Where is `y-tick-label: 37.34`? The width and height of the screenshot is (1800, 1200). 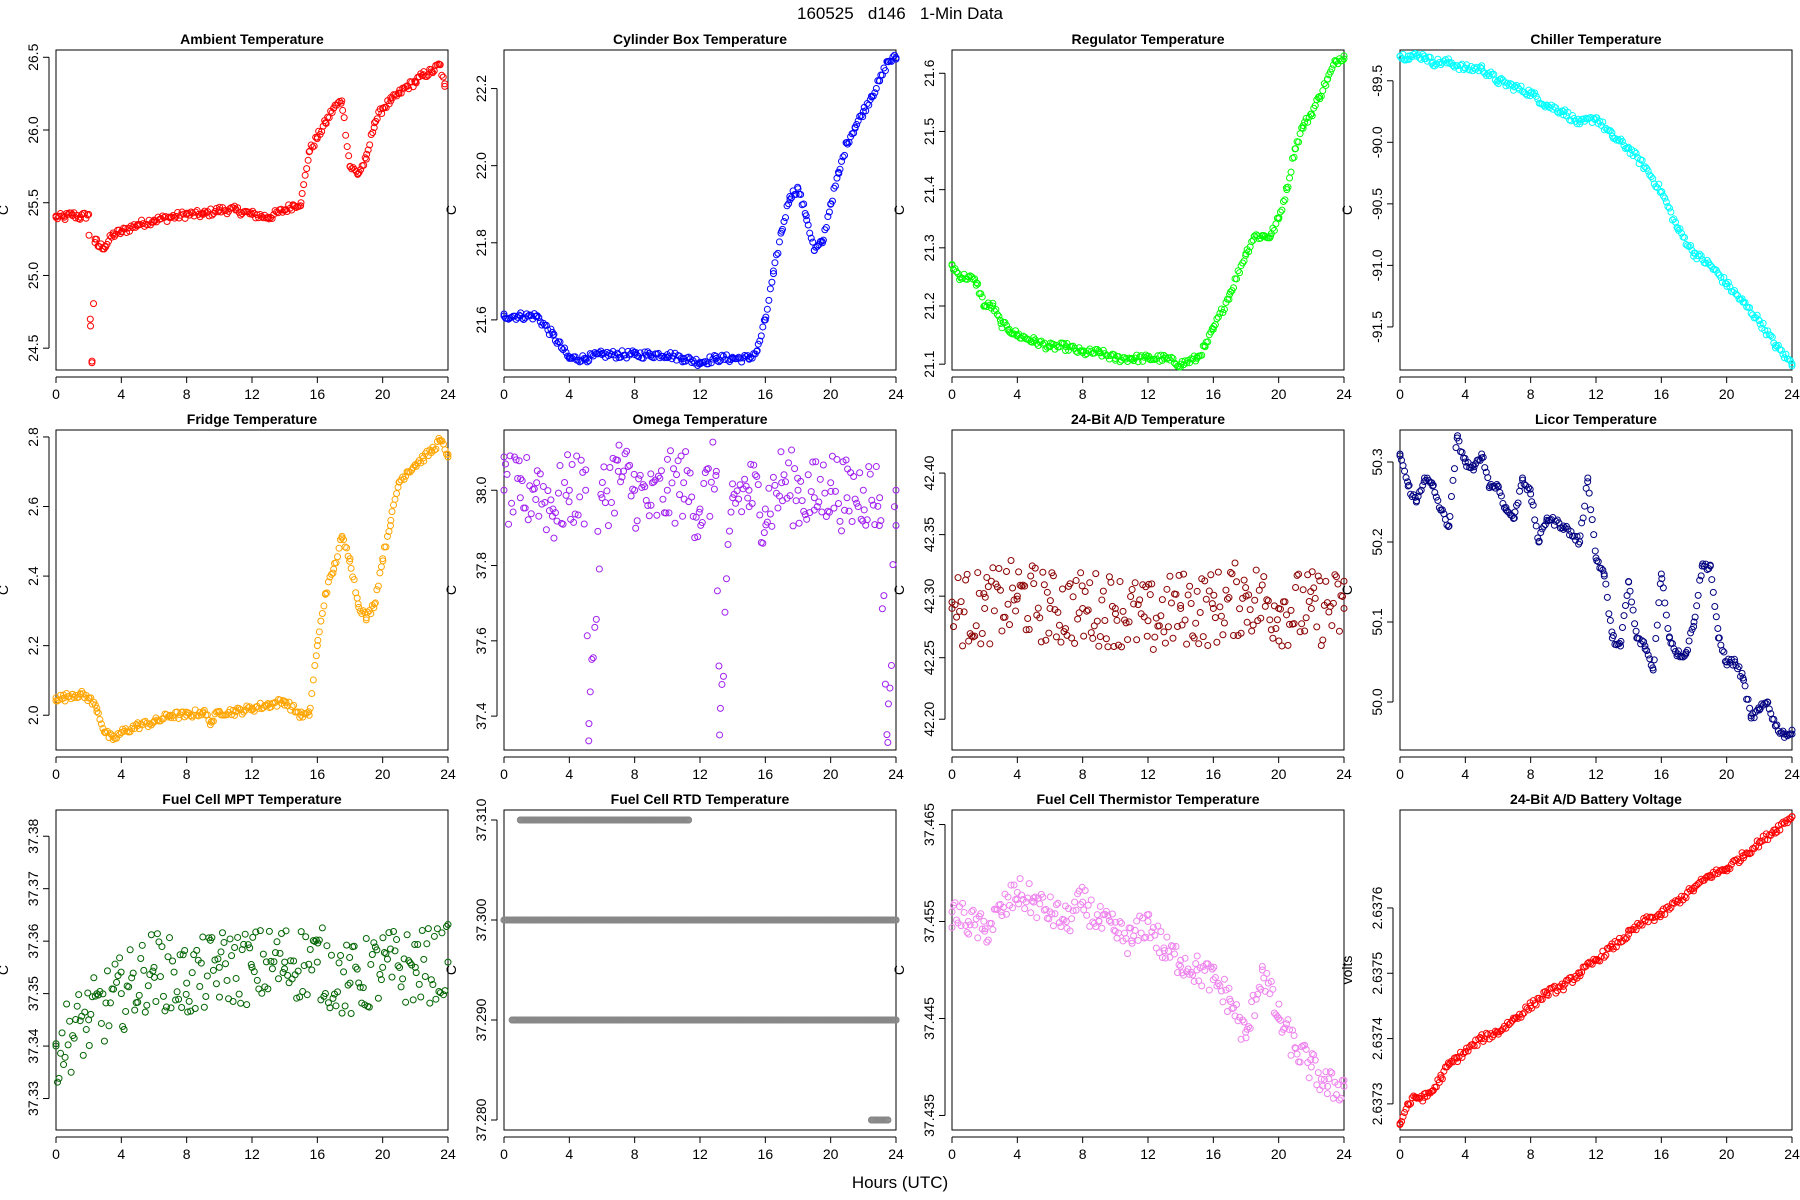 y-tick-label: 37.34 is located at coordinates (33, 1045).